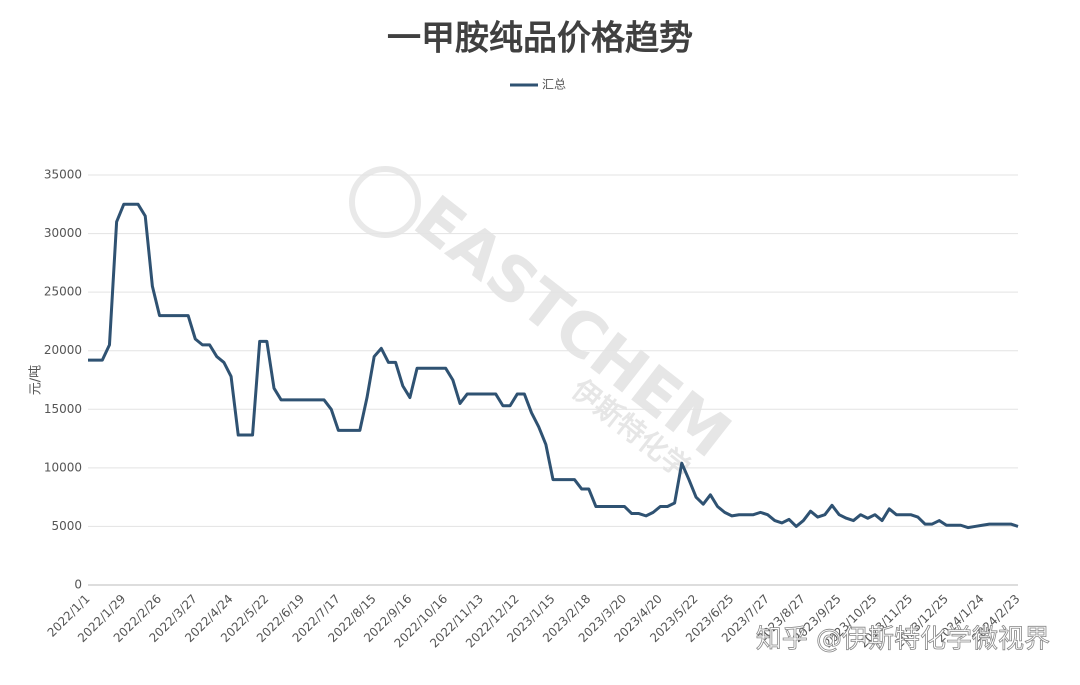 This screenshot has width=1080, height=685. I want to click on y-axis-label: 元/吨, so click(36, 380).